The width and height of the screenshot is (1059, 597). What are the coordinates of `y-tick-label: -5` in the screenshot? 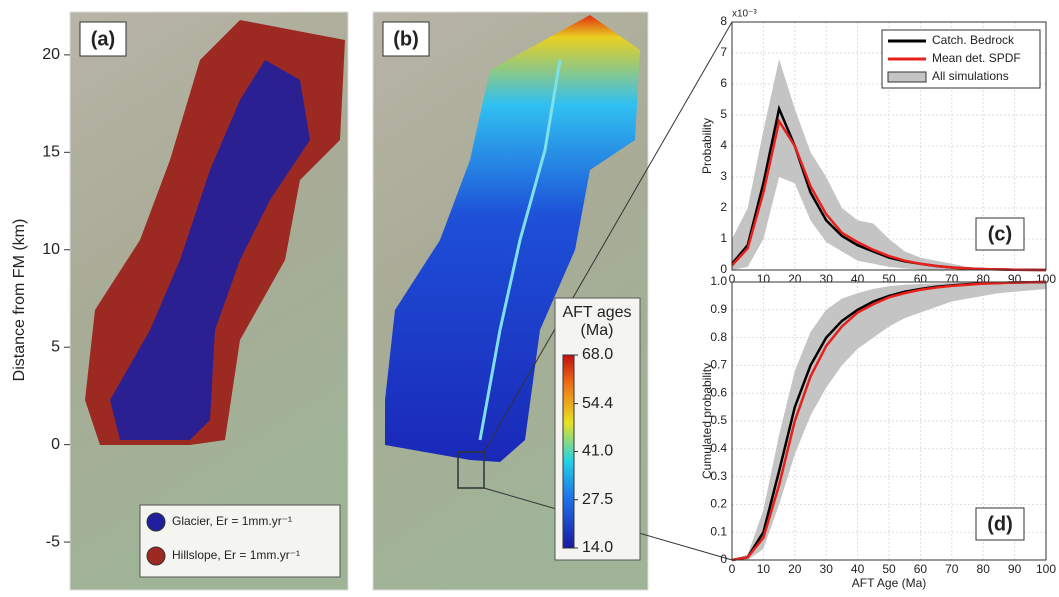 It's located at (53, 541).